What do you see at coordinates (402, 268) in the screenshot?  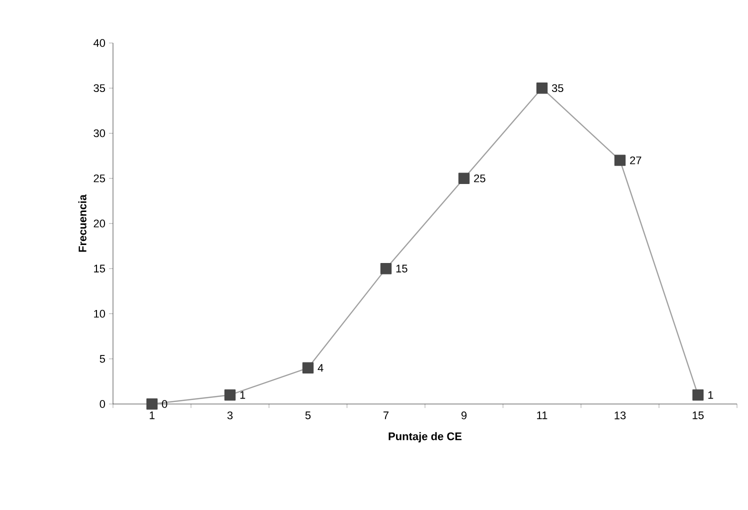 I see `data-label: 15` at bounding box center [402, 268].